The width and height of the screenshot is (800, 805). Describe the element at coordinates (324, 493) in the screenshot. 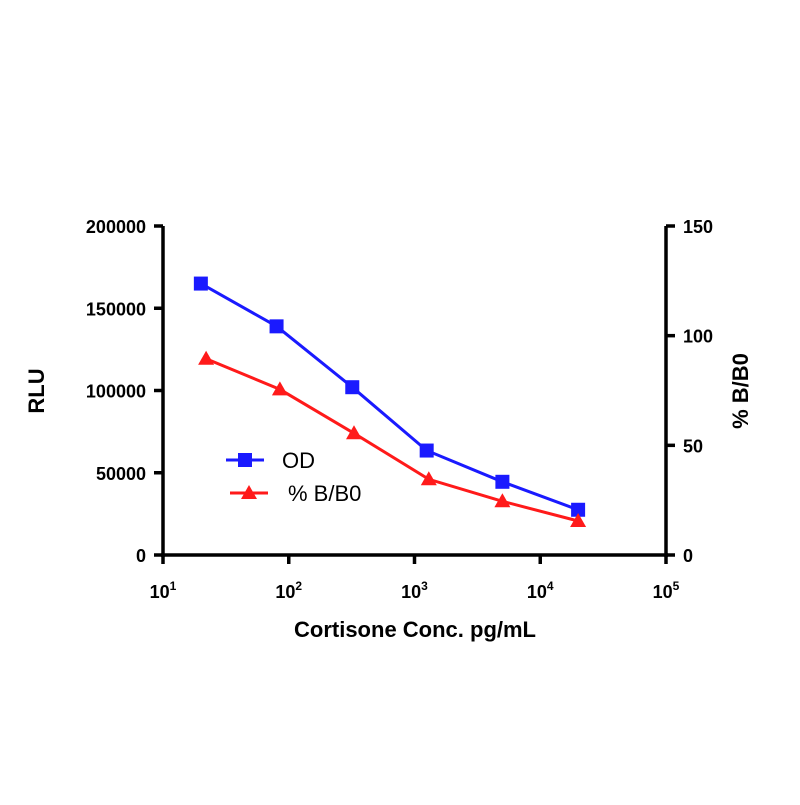

I see `legend-label-b-b0: % B/B0` at that location.